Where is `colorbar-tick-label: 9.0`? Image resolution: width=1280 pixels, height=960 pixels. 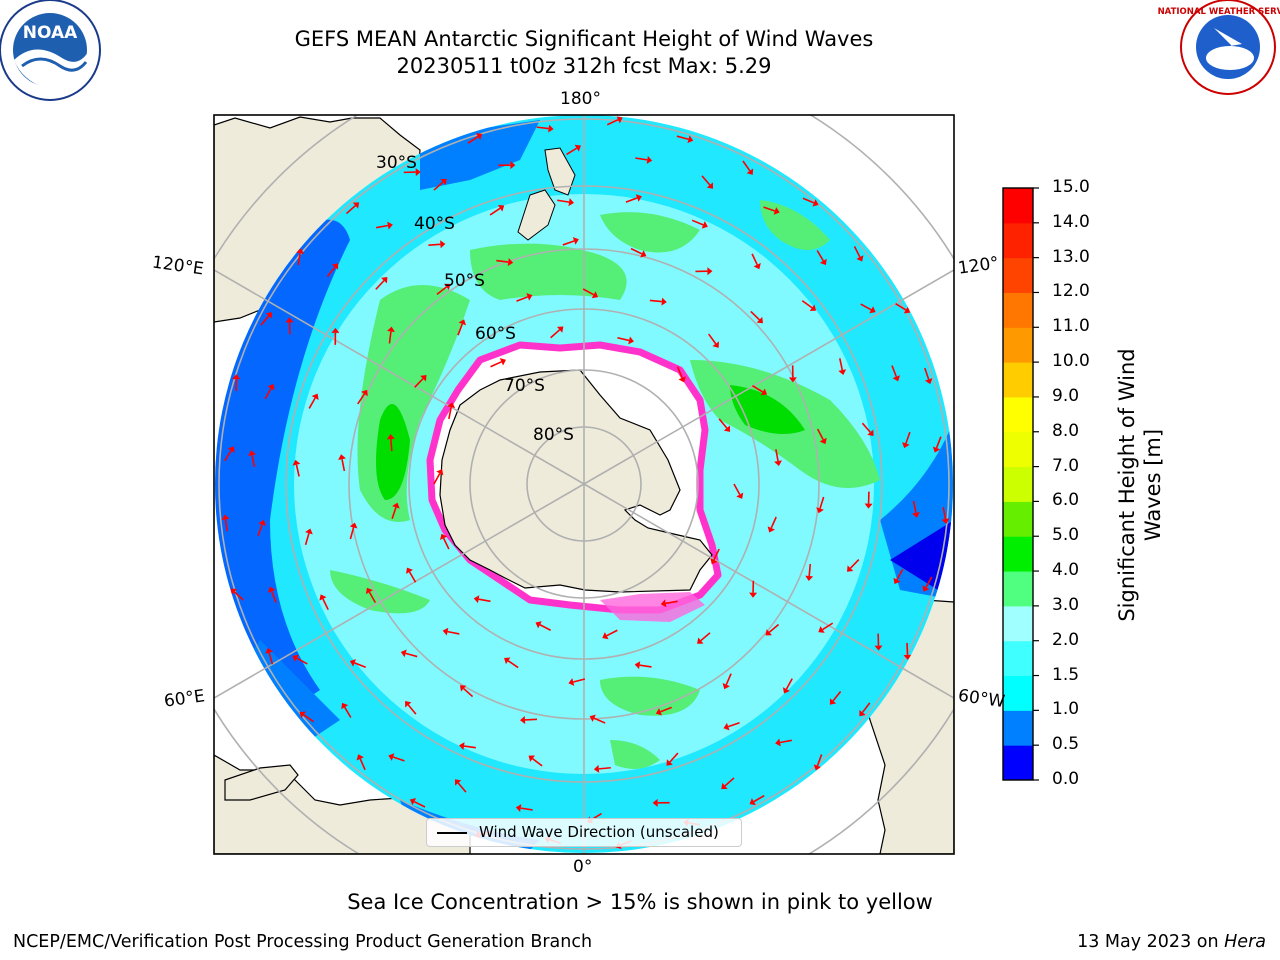
colorbar-tick-label: 9.0 is located at coordinates (1066, 395).